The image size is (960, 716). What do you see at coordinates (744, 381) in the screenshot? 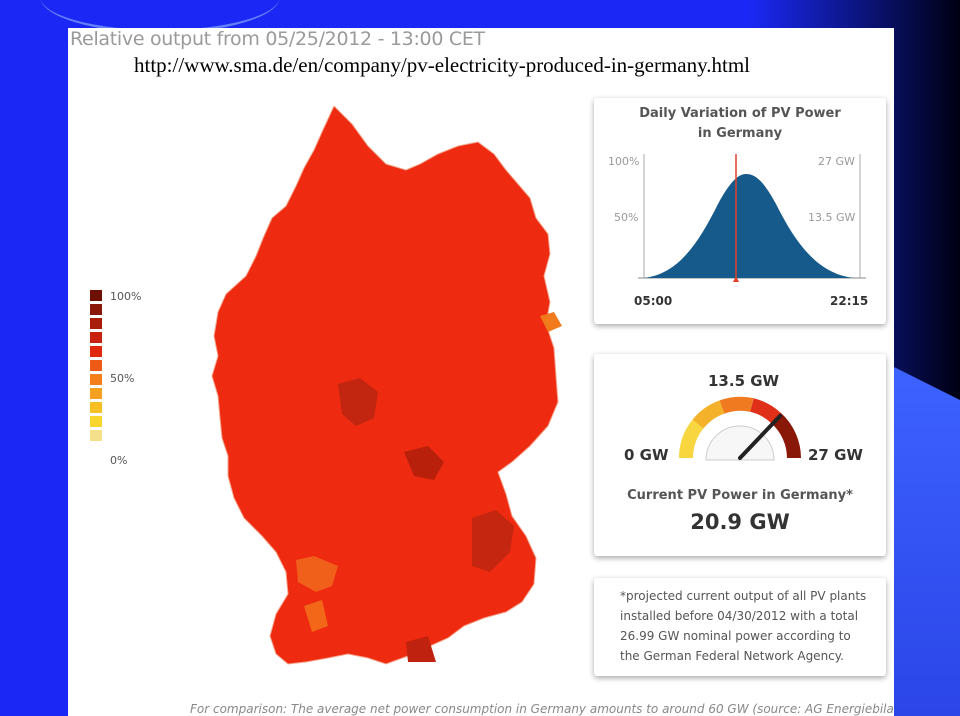
I see `gauge-top-label: 13.5 GW` at bounding box center [744, 381].